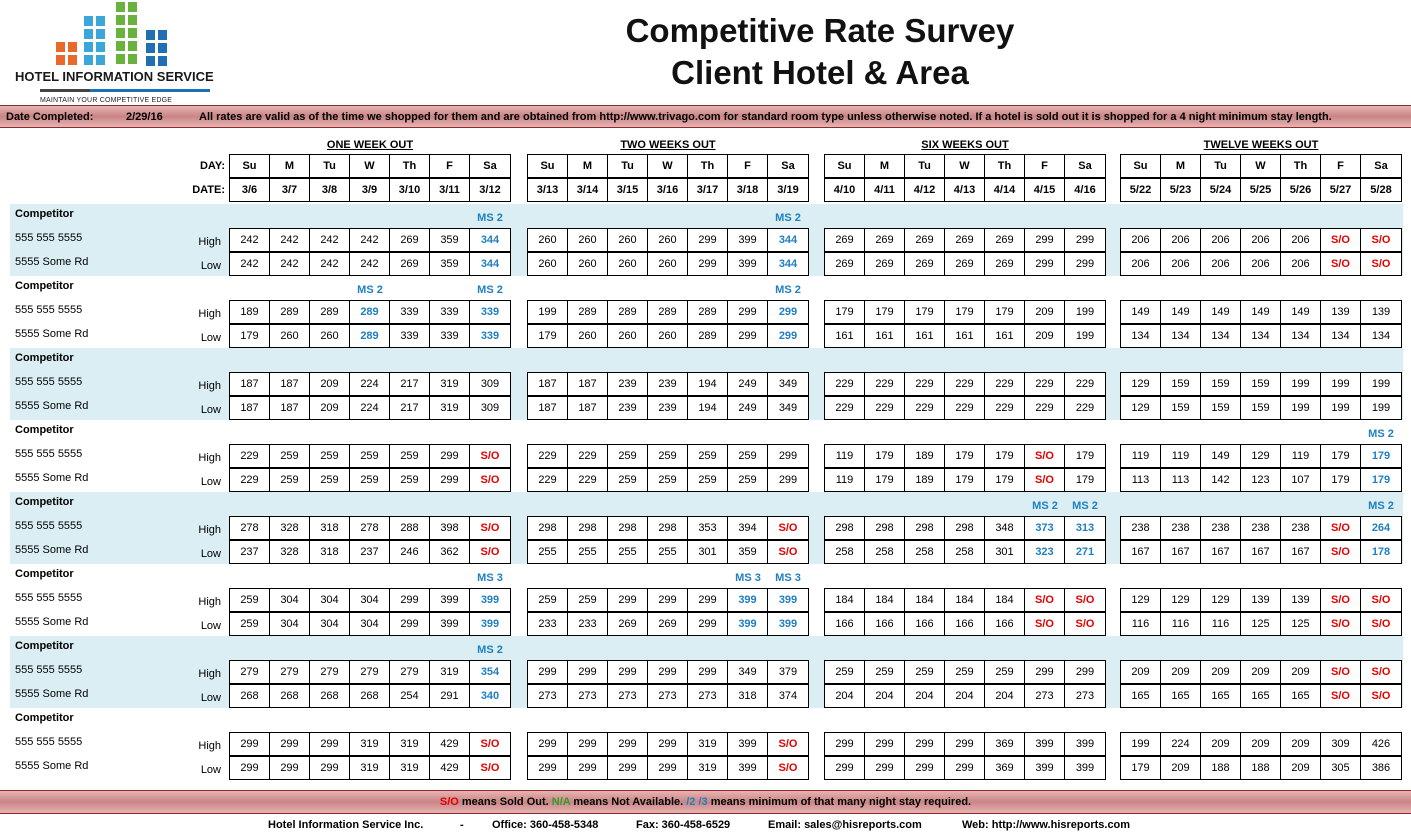 The height and width of the screenshot is (839, 1411). What do you see at coordinates (1261, 336) in the screenshot?
I see `low-rate-row: 134 134 134 134 134 134 134` at bounding box center [1261, 336].